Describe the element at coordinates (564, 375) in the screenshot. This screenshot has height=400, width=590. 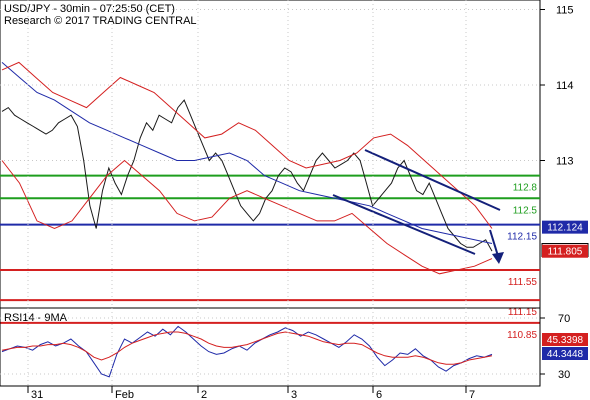
I see `rsi-tick-label: 30` at that location.